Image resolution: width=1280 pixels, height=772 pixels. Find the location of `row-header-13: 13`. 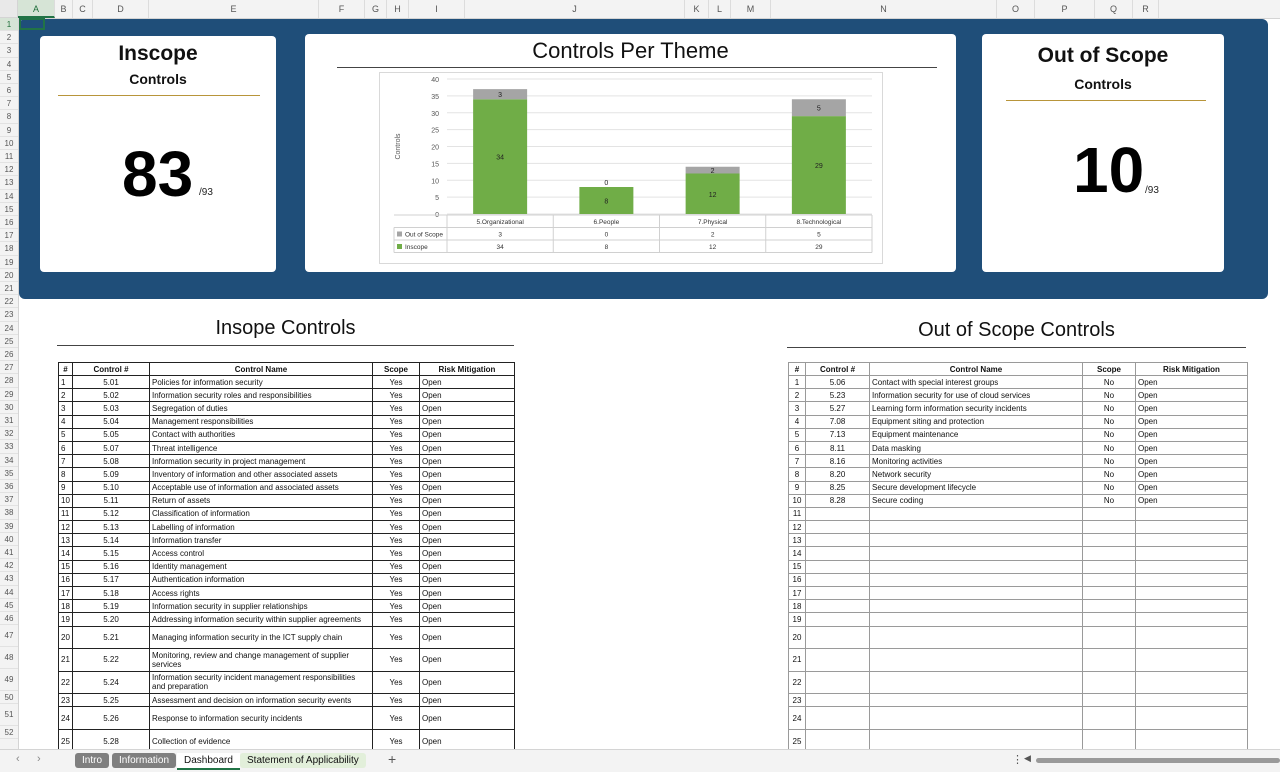

row-header-13: 13 is located at coordinates (9, 183).